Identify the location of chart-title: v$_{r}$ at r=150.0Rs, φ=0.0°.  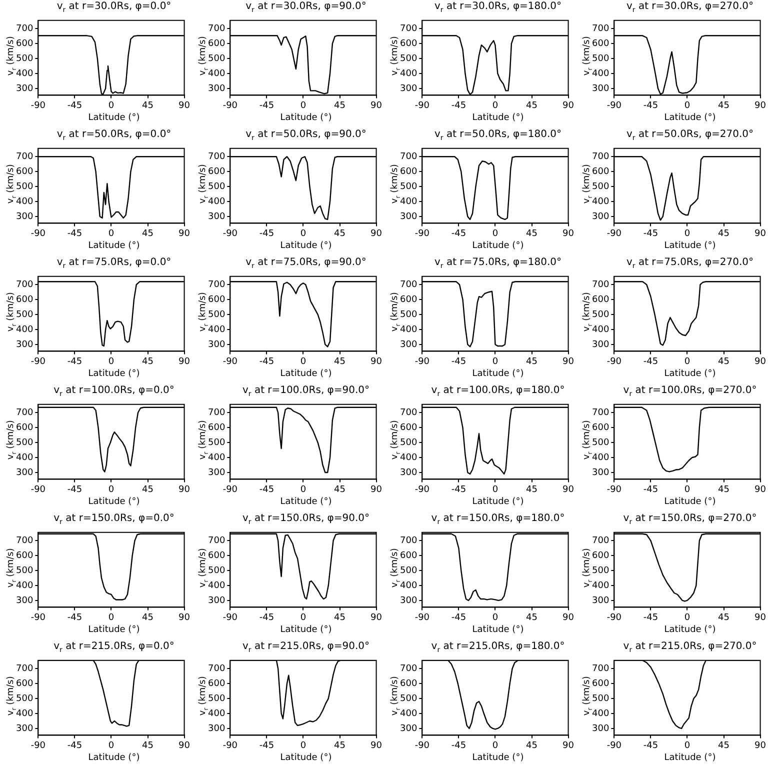
(114, 519).